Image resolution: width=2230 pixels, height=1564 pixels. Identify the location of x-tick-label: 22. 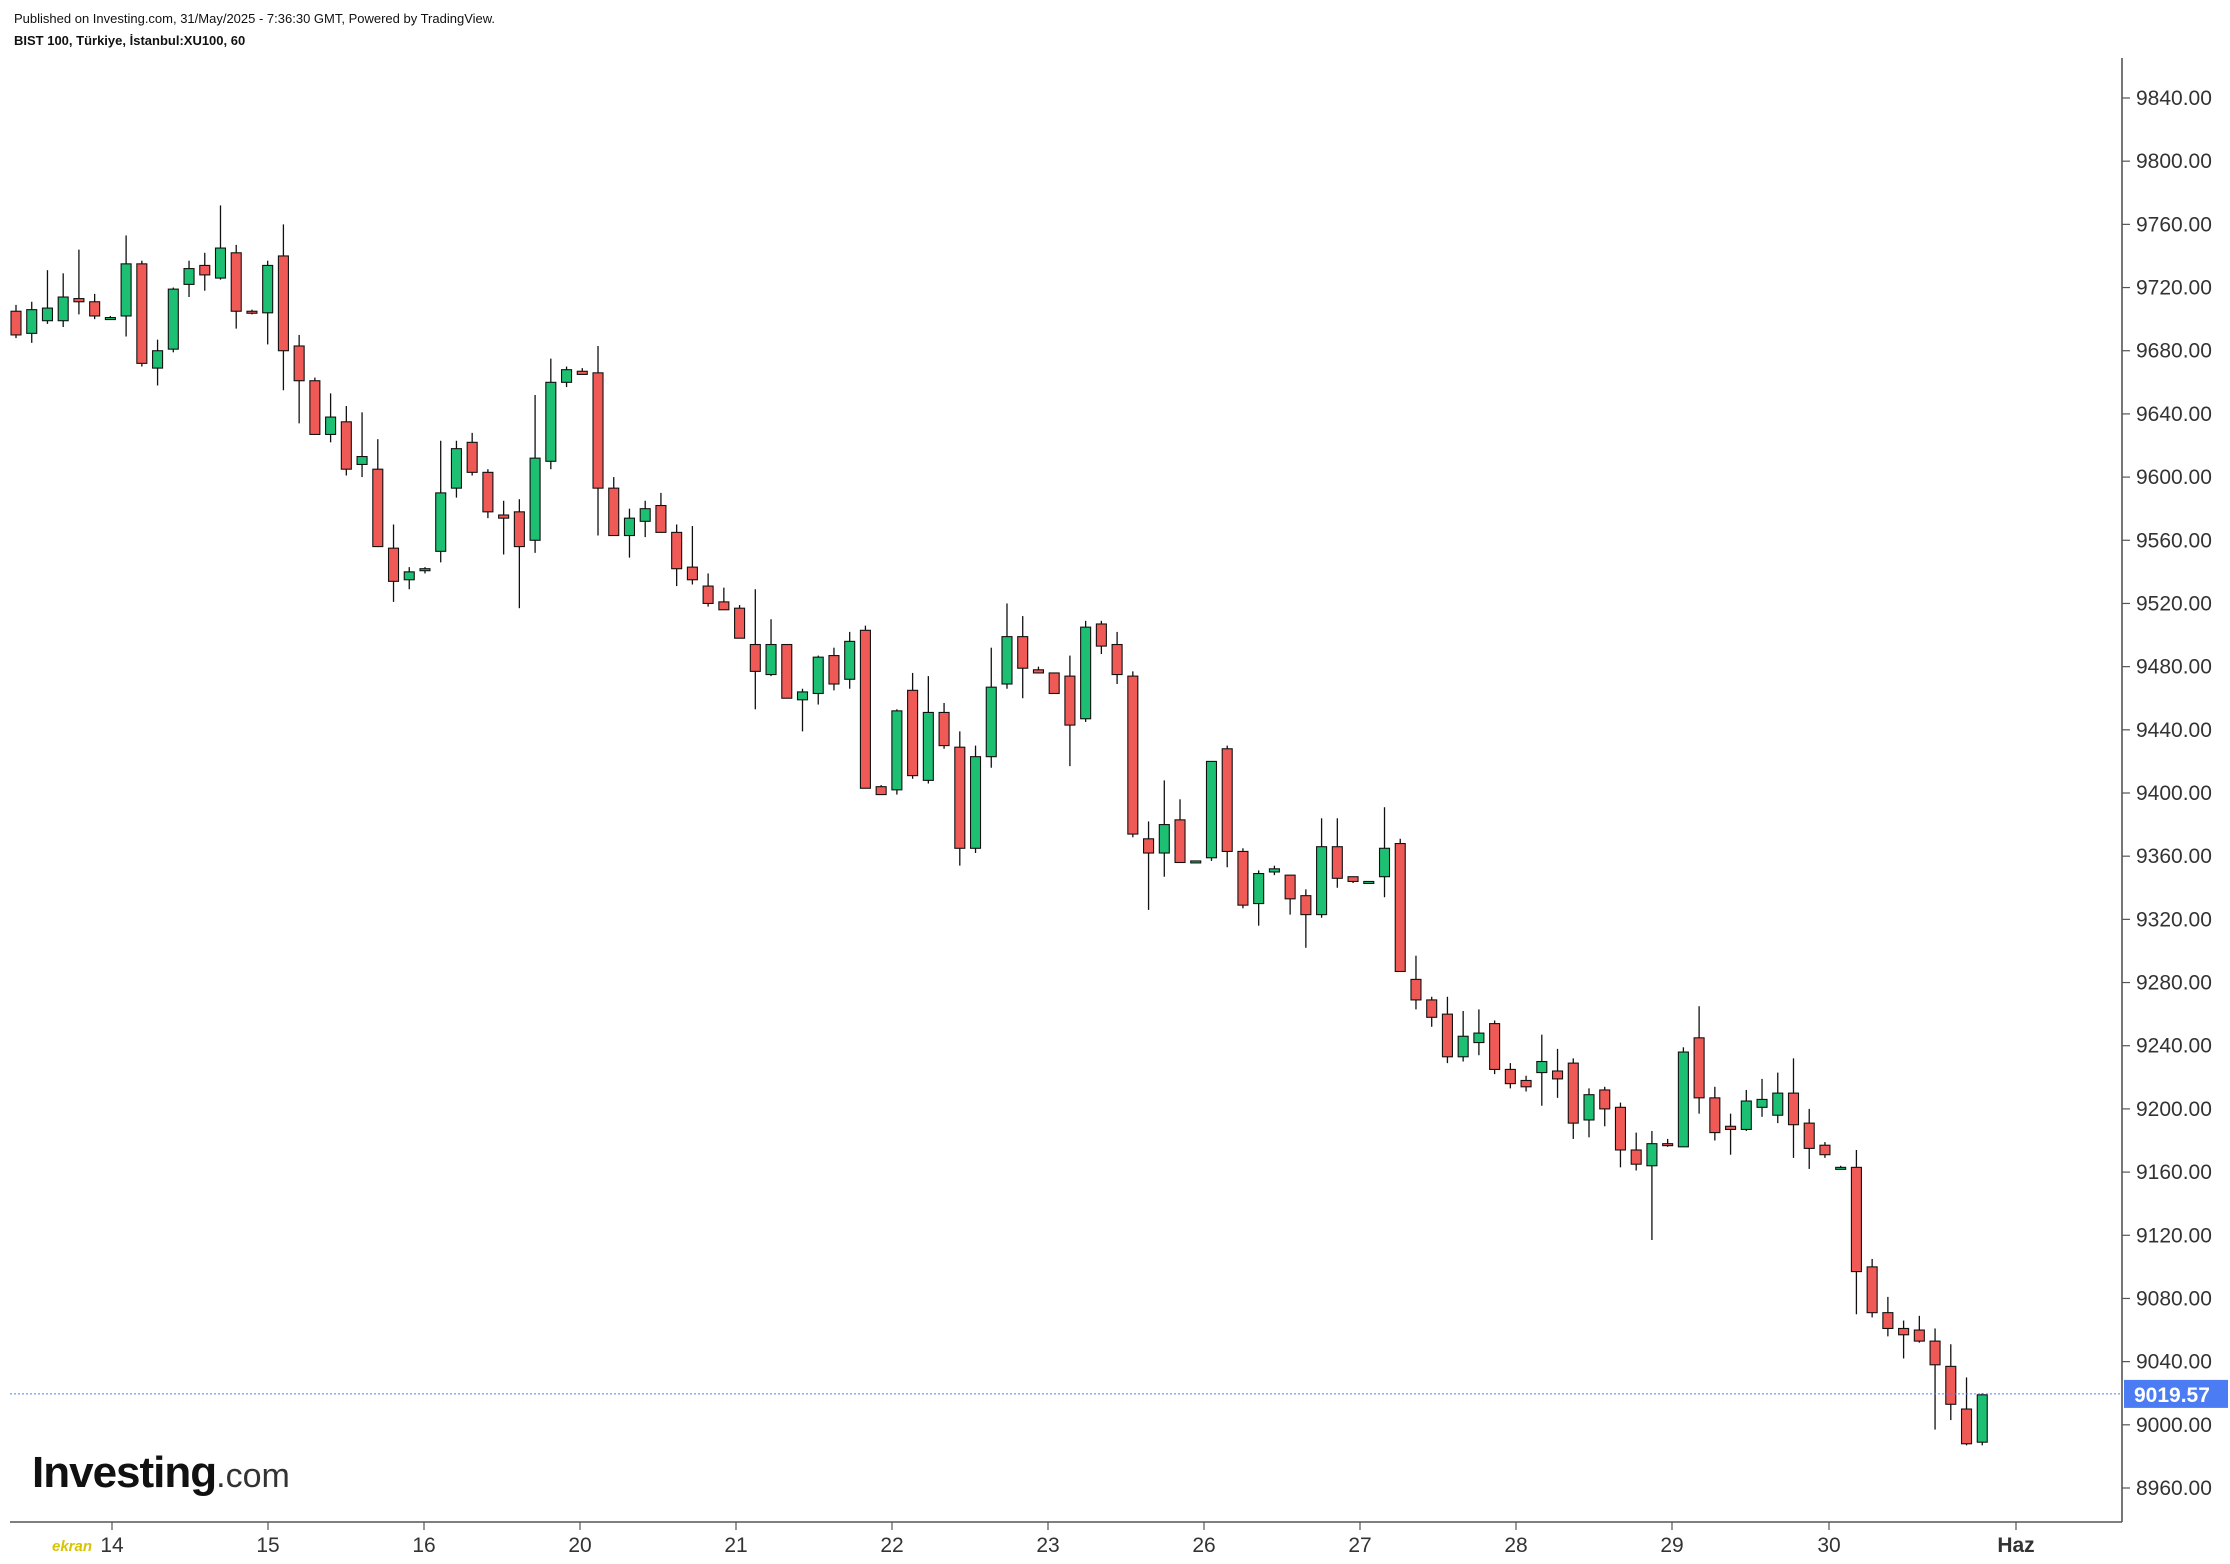
(891, 1545).